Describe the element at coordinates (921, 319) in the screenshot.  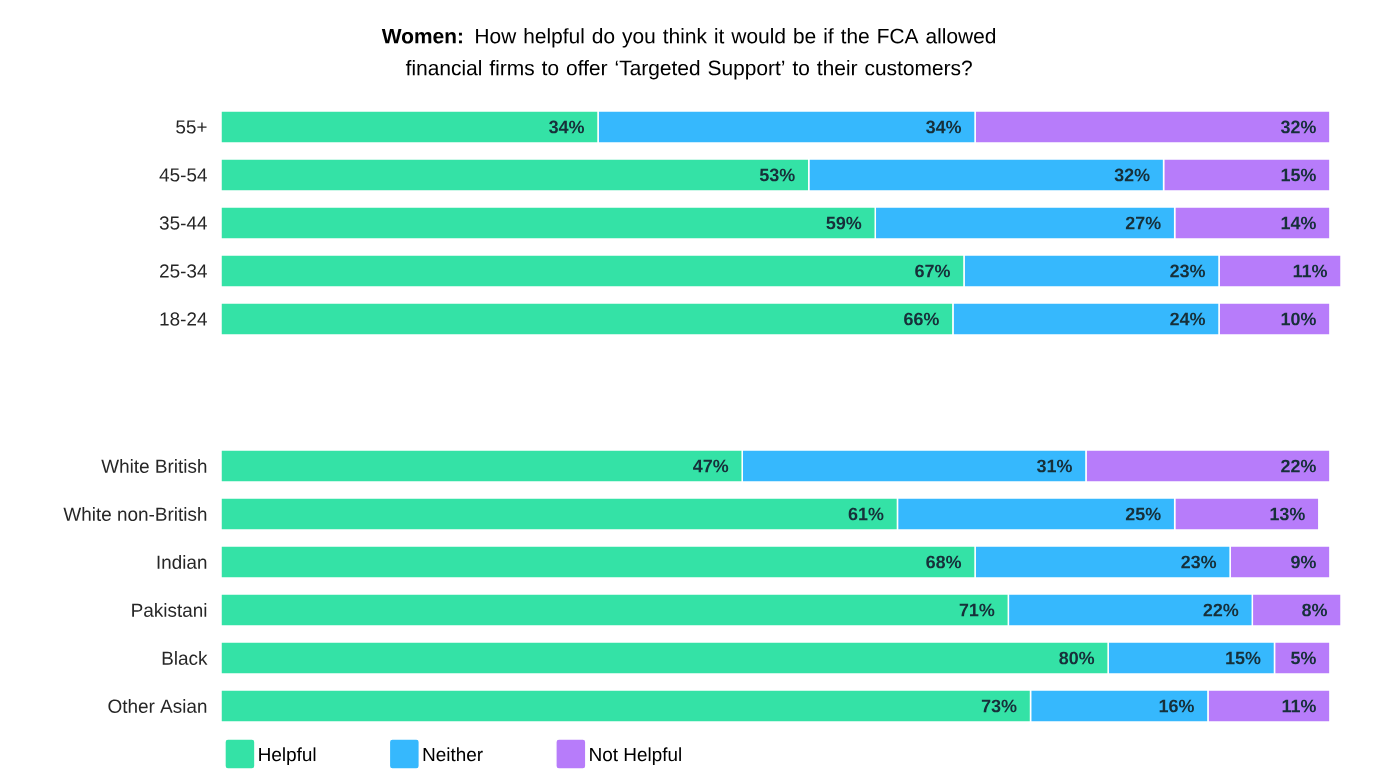
I see `data-label: 66%` at that location.